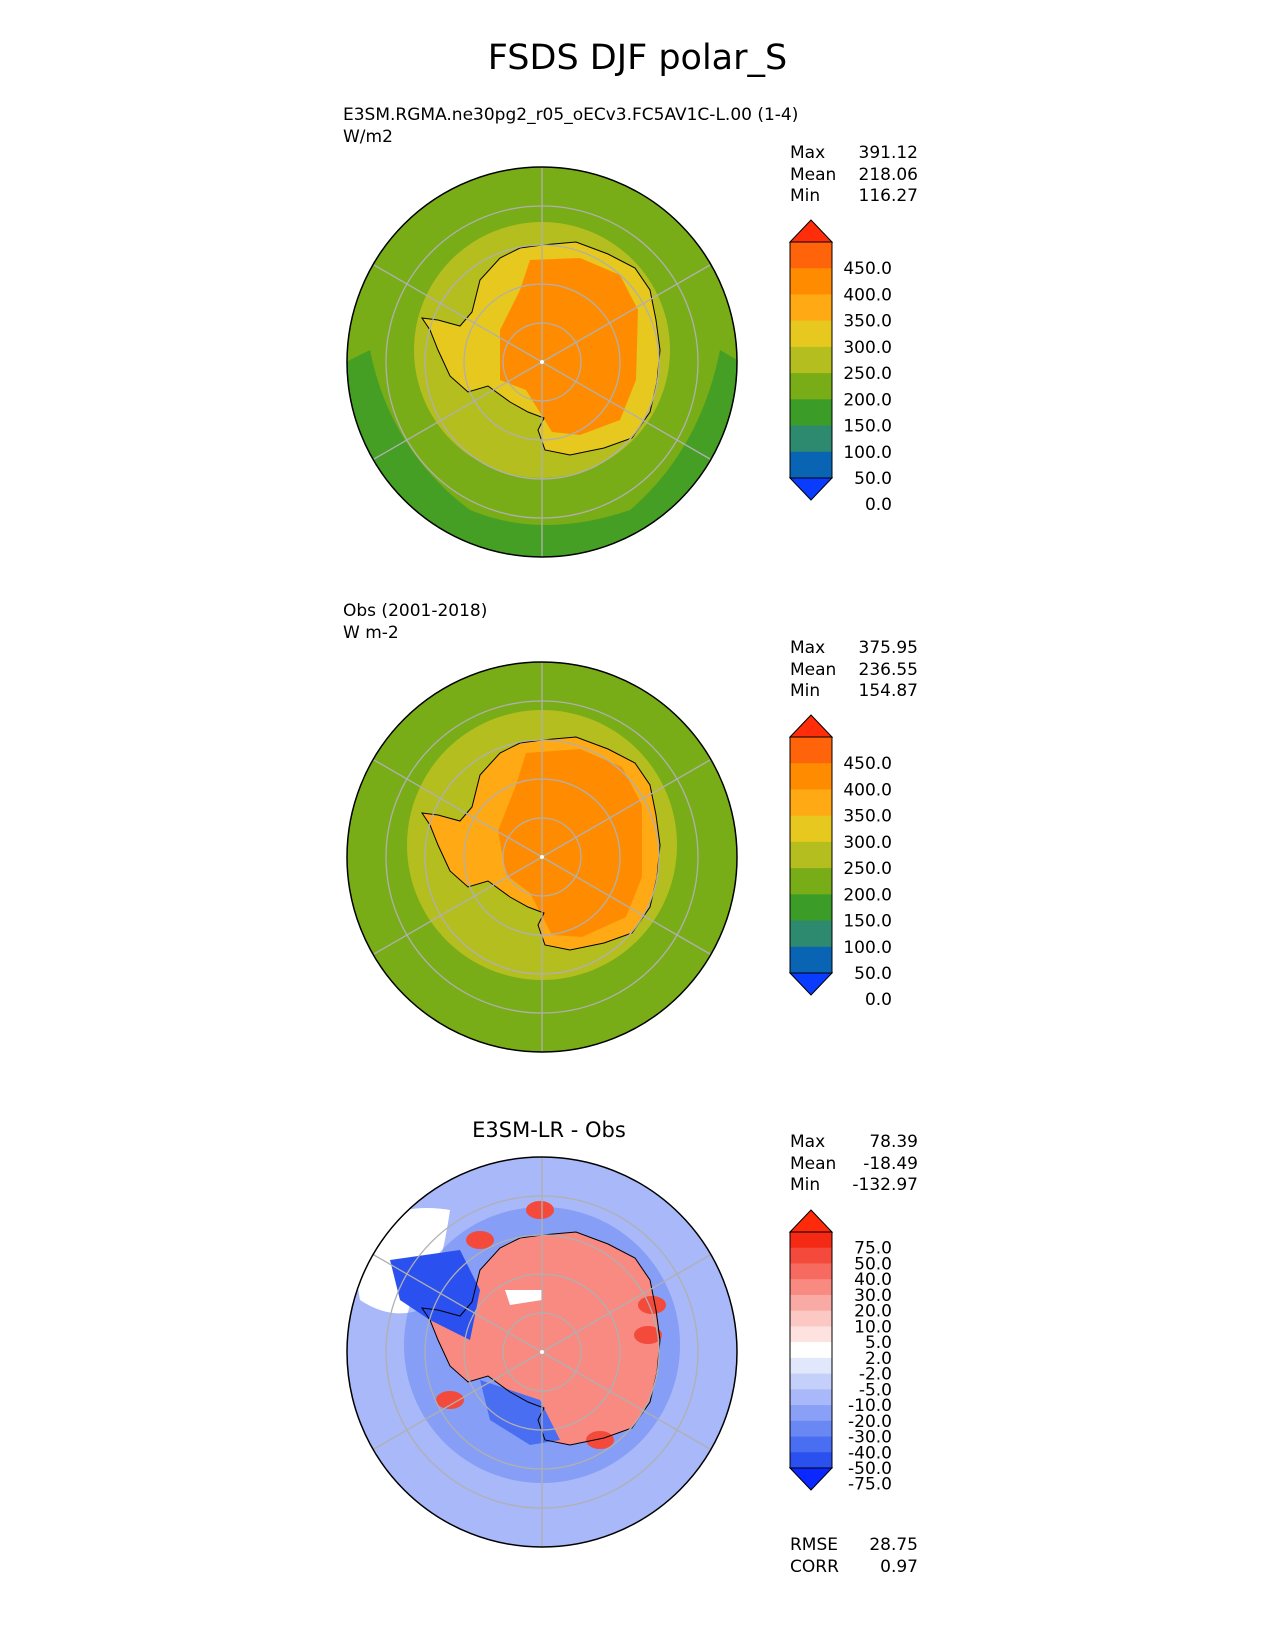 Image resolution: width=1275 pixels, height=1650 pixels. I want to click on stat-value: -18.49, so click(890, 1163).